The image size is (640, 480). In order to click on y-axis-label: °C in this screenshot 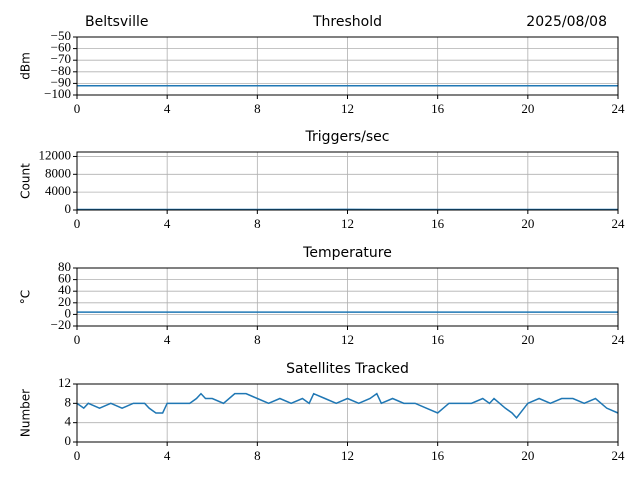, I will do `click(26, 297)`.